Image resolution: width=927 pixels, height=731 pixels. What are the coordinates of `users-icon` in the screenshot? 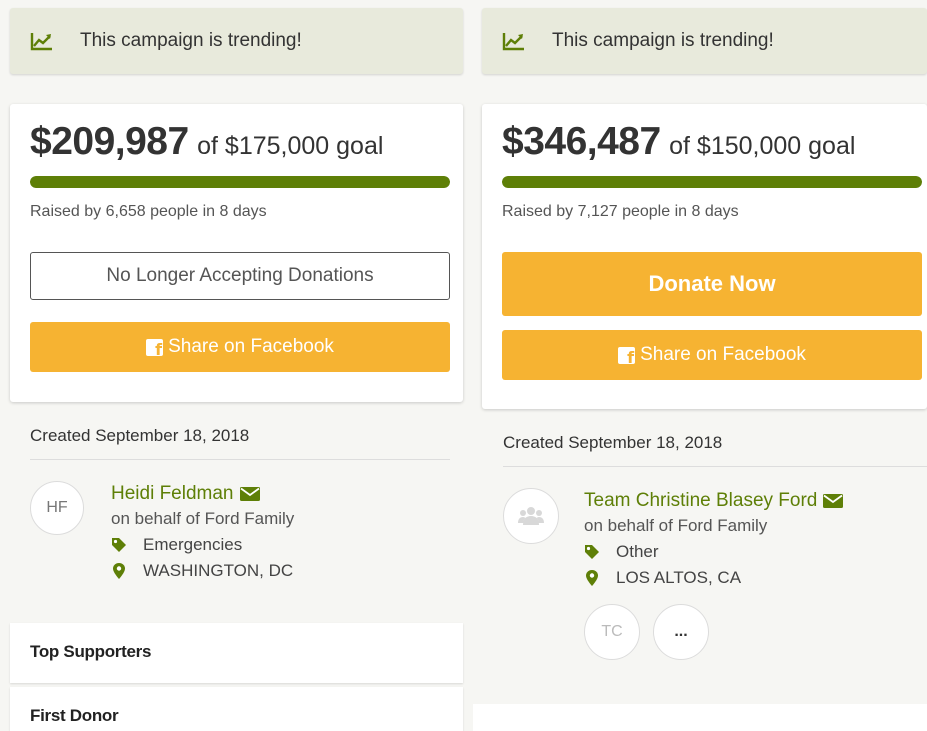 It's located at (531, 516).